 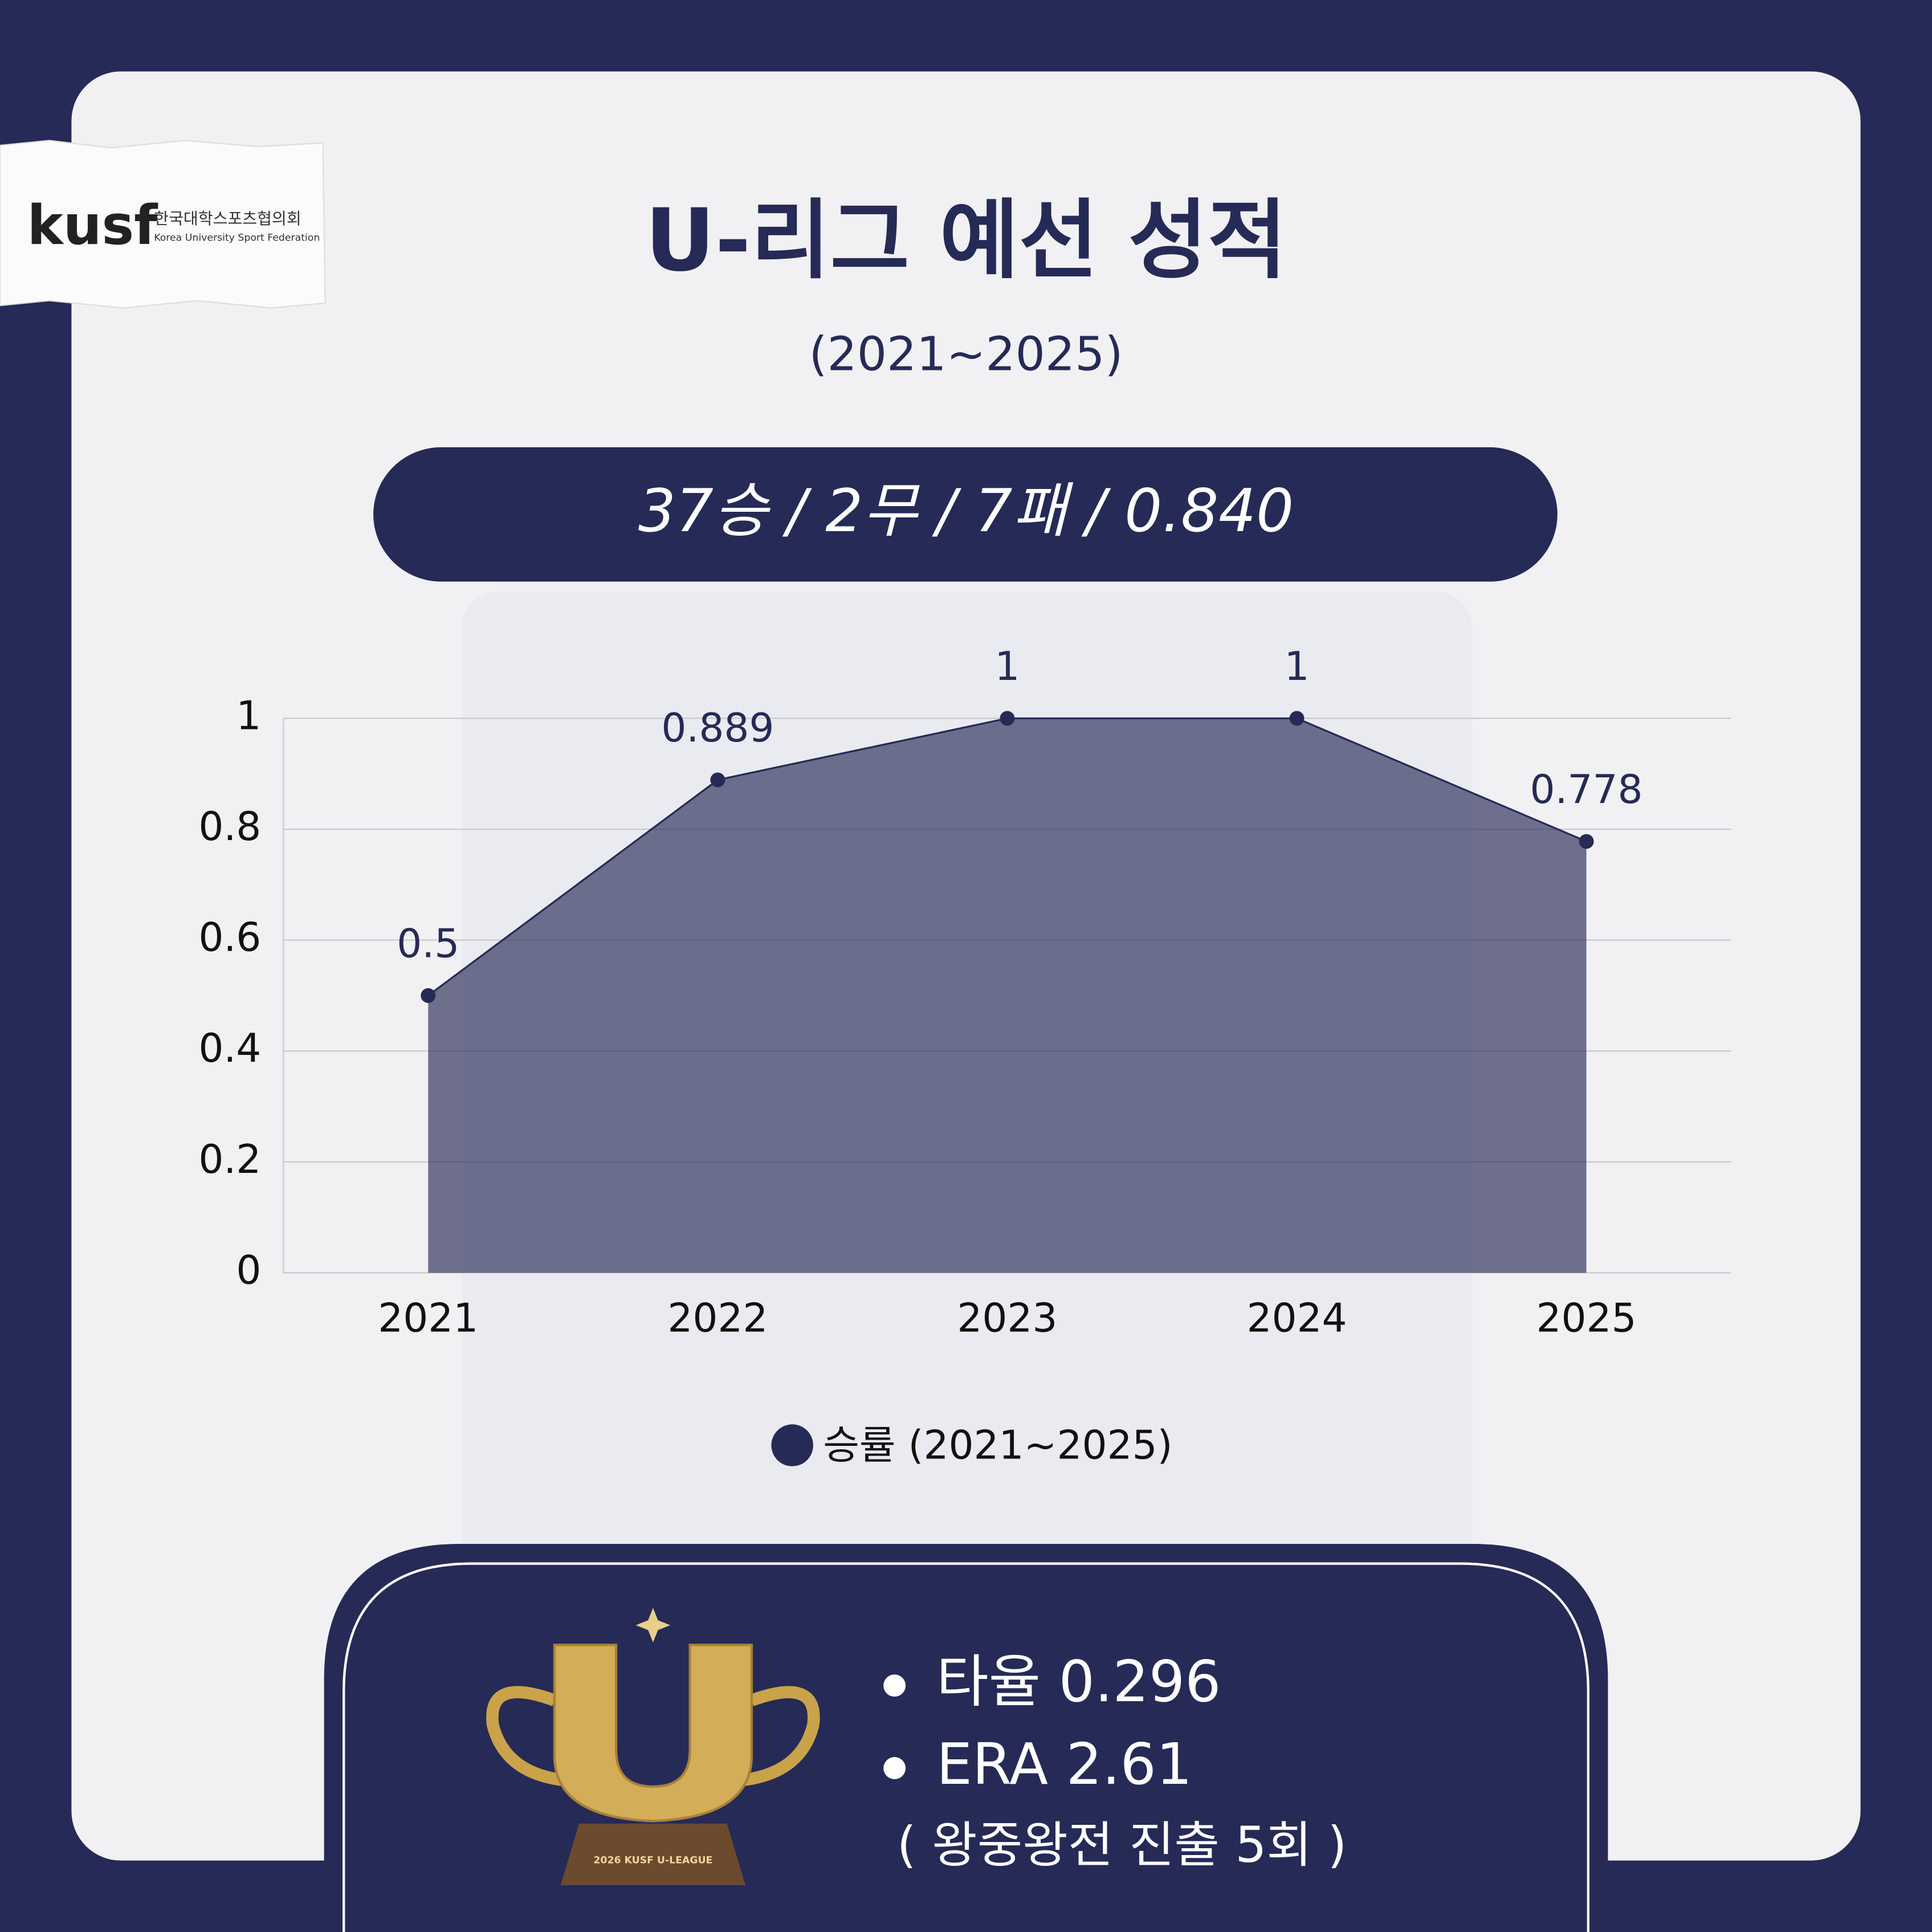 I want to click on y-tick-label: 1, so click(x=248, y=716).